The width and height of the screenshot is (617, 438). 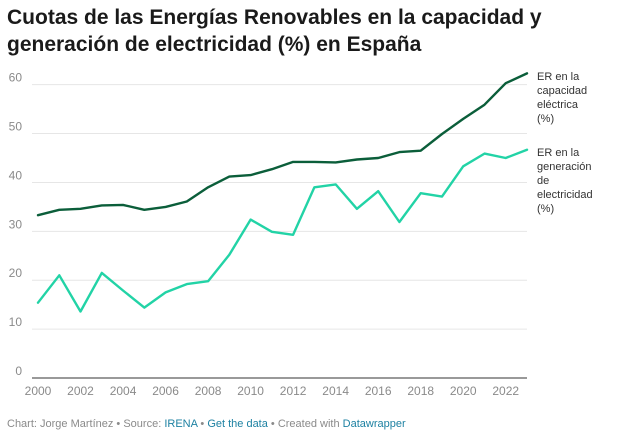 I want to click on x-tick-label: 2010, so click(x=250, y=391).